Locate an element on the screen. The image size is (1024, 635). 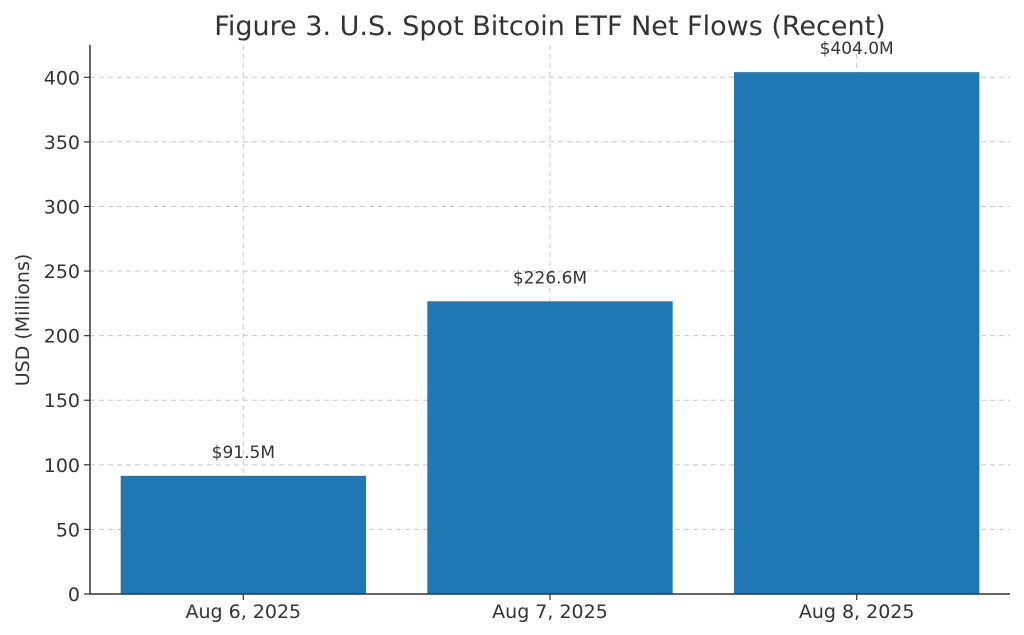
y-tick-label: 300 is located at coordinates (62, 207).